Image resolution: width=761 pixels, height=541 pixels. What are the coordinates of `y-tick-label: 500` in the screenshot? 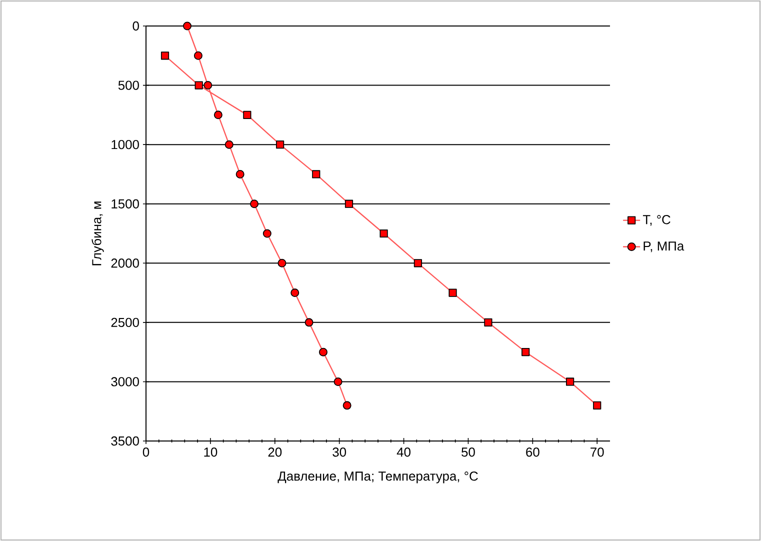 It's located at (128, 85).